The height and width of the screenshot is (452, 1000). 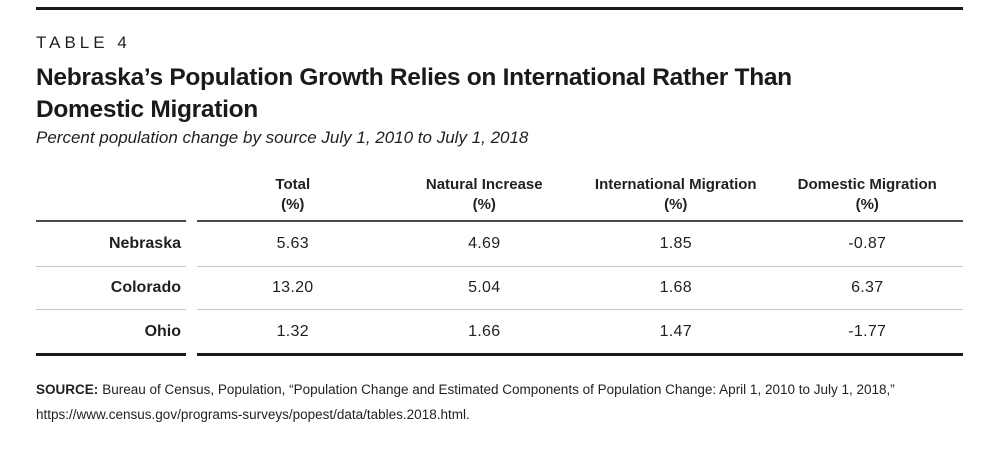 I want to click on column-header-international-migration: International Migration (%), so click(x=676, y=197).